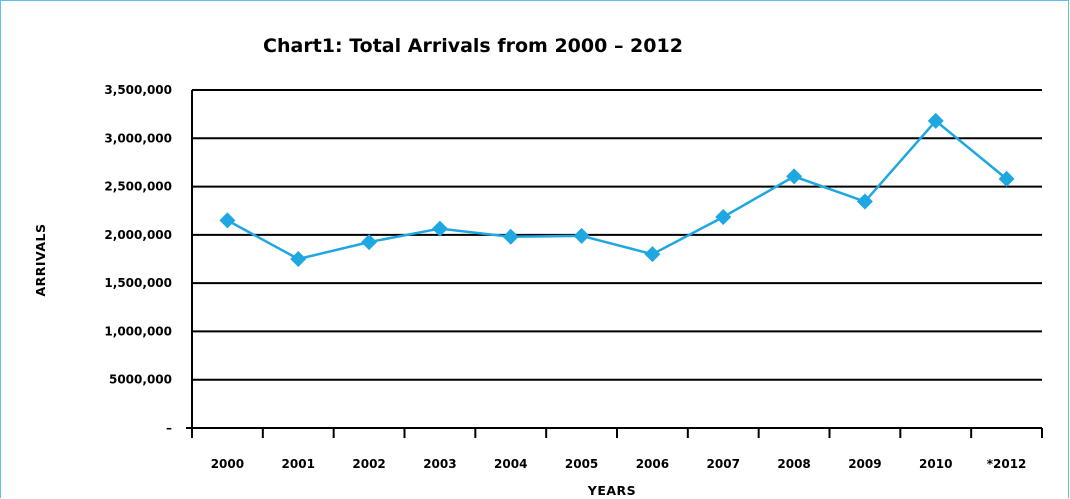 The height and width of the screenshot is (499, 1070). What do you see at coordinates (138, 90) in the screenshot?
I see `y-tick-label: 3,500,000` at bounding box center [138, 90].